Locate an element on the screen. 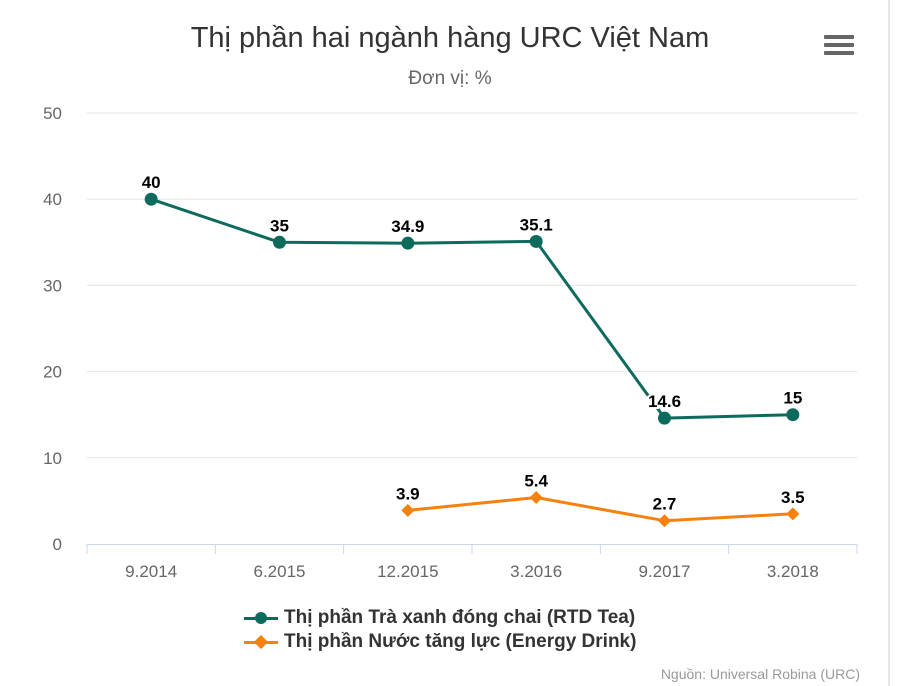  data-label: 5.4 is located at coordinates (536, 480).